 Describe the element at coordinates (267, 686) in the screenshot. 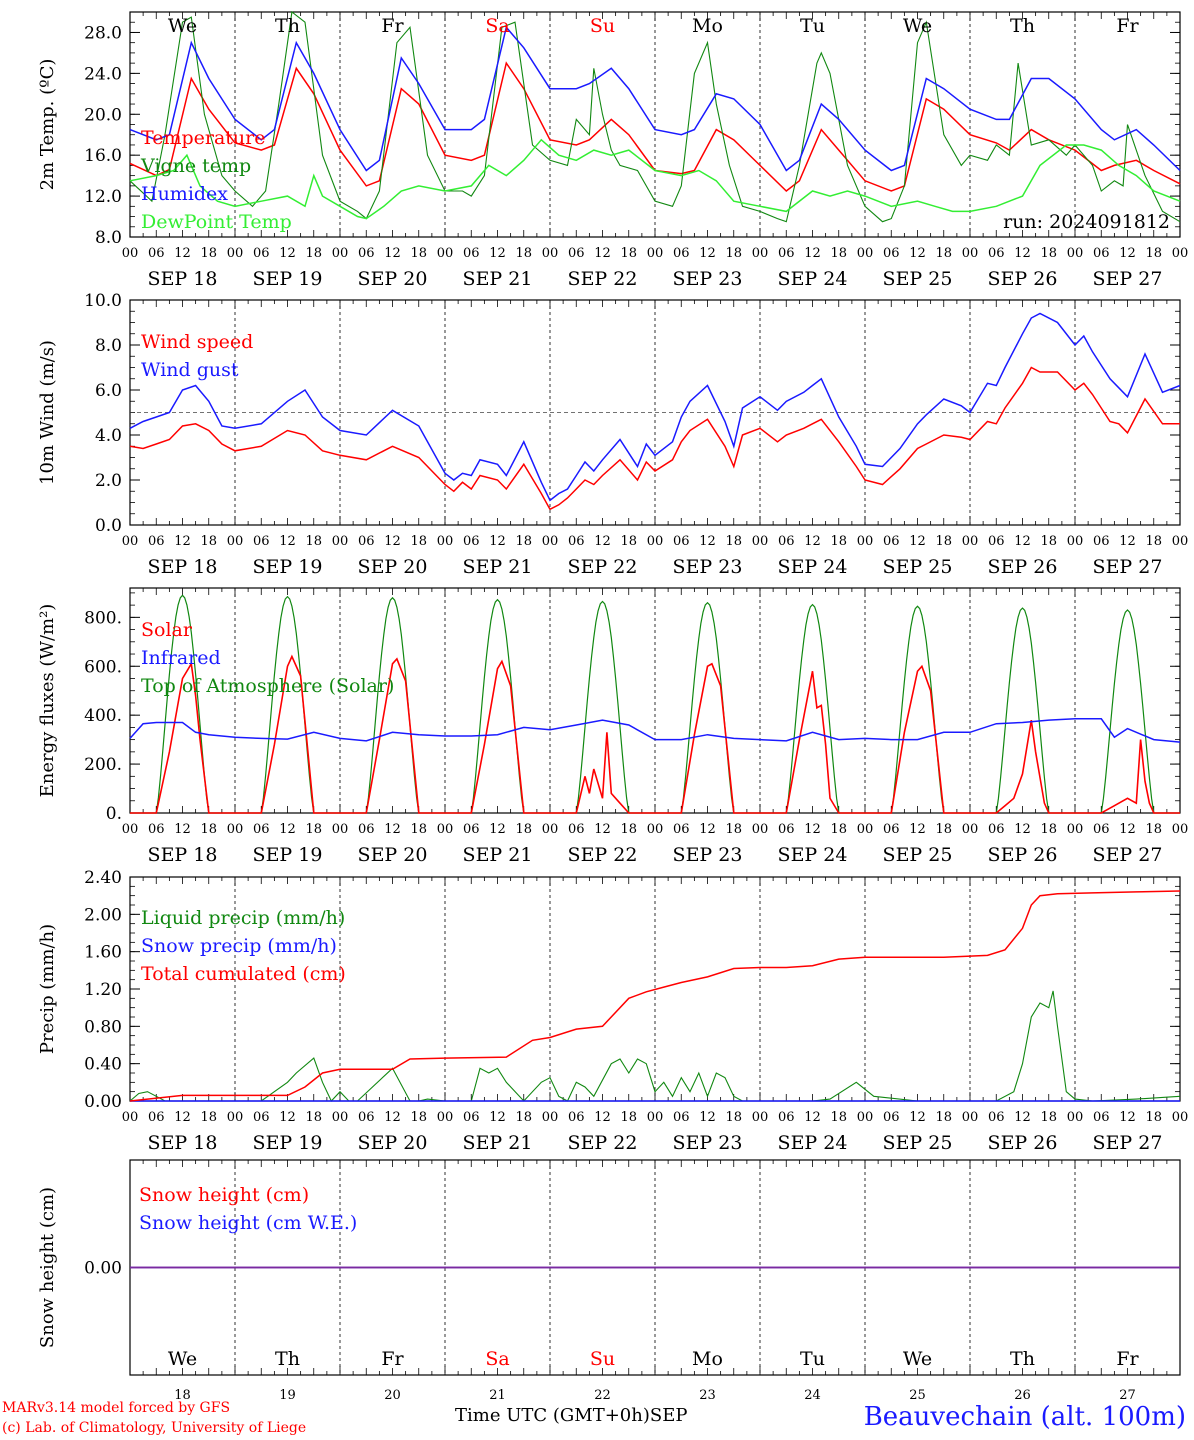

I see `panel-2-legend-entry: Top of Atmosphere (Solar)` at that location.